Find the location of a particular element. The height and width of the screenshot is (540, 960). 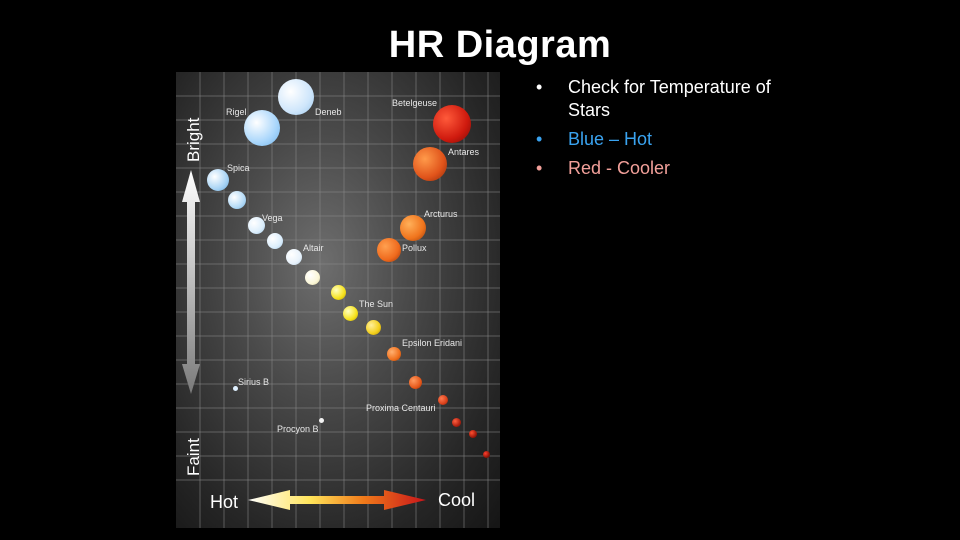

star-pollux is located at coordinates (389, 250).